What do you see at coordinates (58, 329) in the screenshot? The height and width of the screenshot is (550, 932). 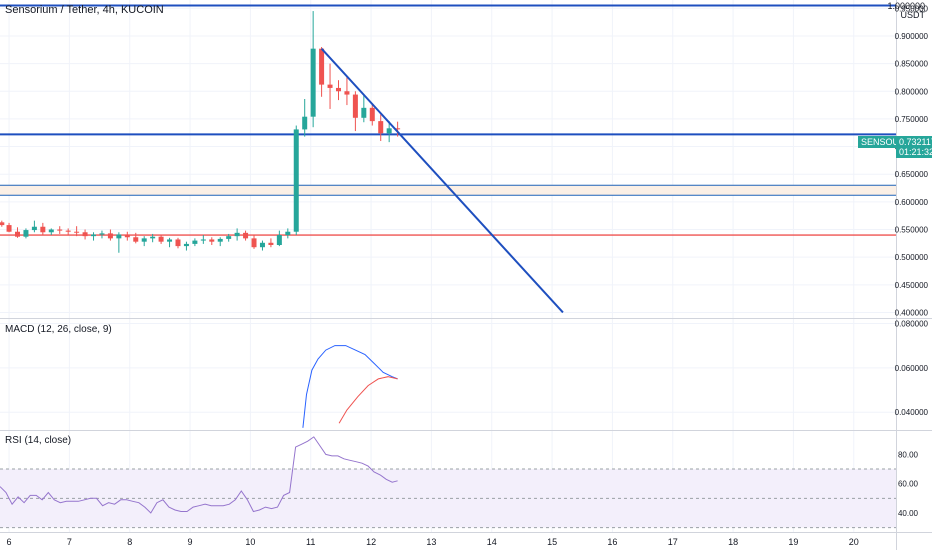 I see `macd-label: MACD (12, 26, close, 9)` at bounding box center [58, 329].